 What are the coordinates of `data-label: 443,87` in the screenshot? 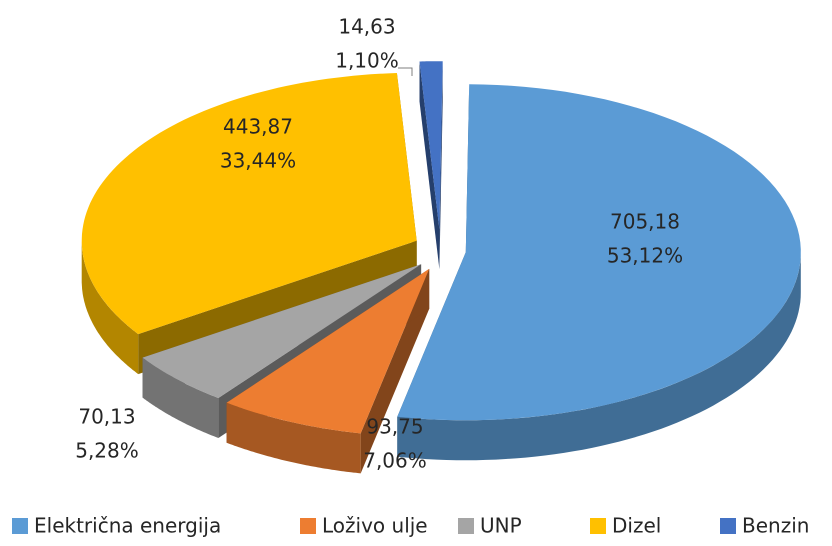 It's located at (258, 127).